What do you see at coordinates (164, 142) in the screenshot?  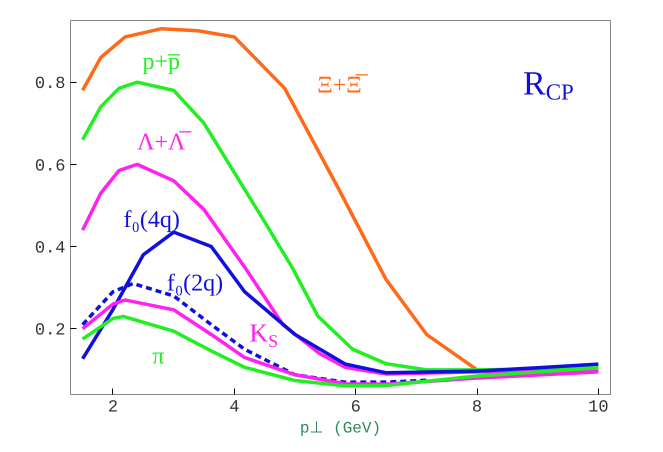 I see `series-label: Λ+Λ̅` at bounding box center [164, 142].